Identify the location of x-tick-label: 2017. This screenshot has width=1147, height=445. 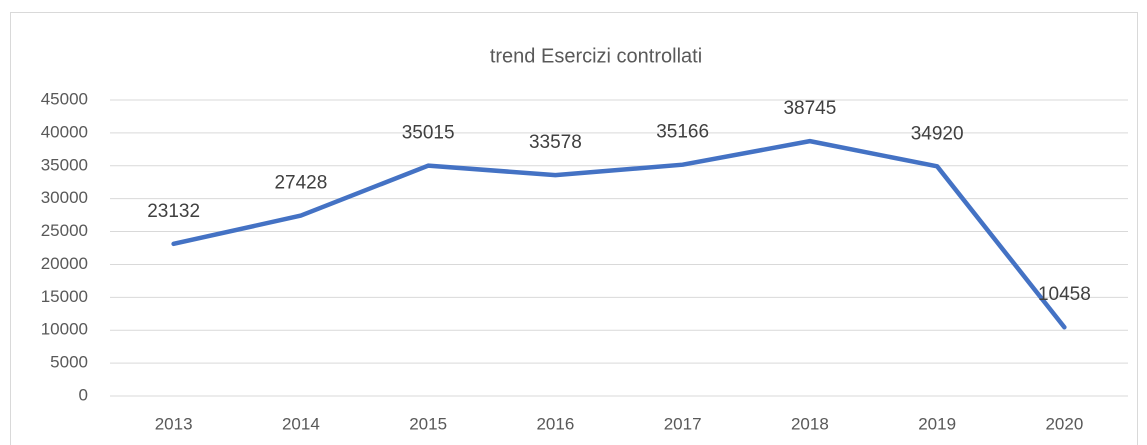
(683, 423).